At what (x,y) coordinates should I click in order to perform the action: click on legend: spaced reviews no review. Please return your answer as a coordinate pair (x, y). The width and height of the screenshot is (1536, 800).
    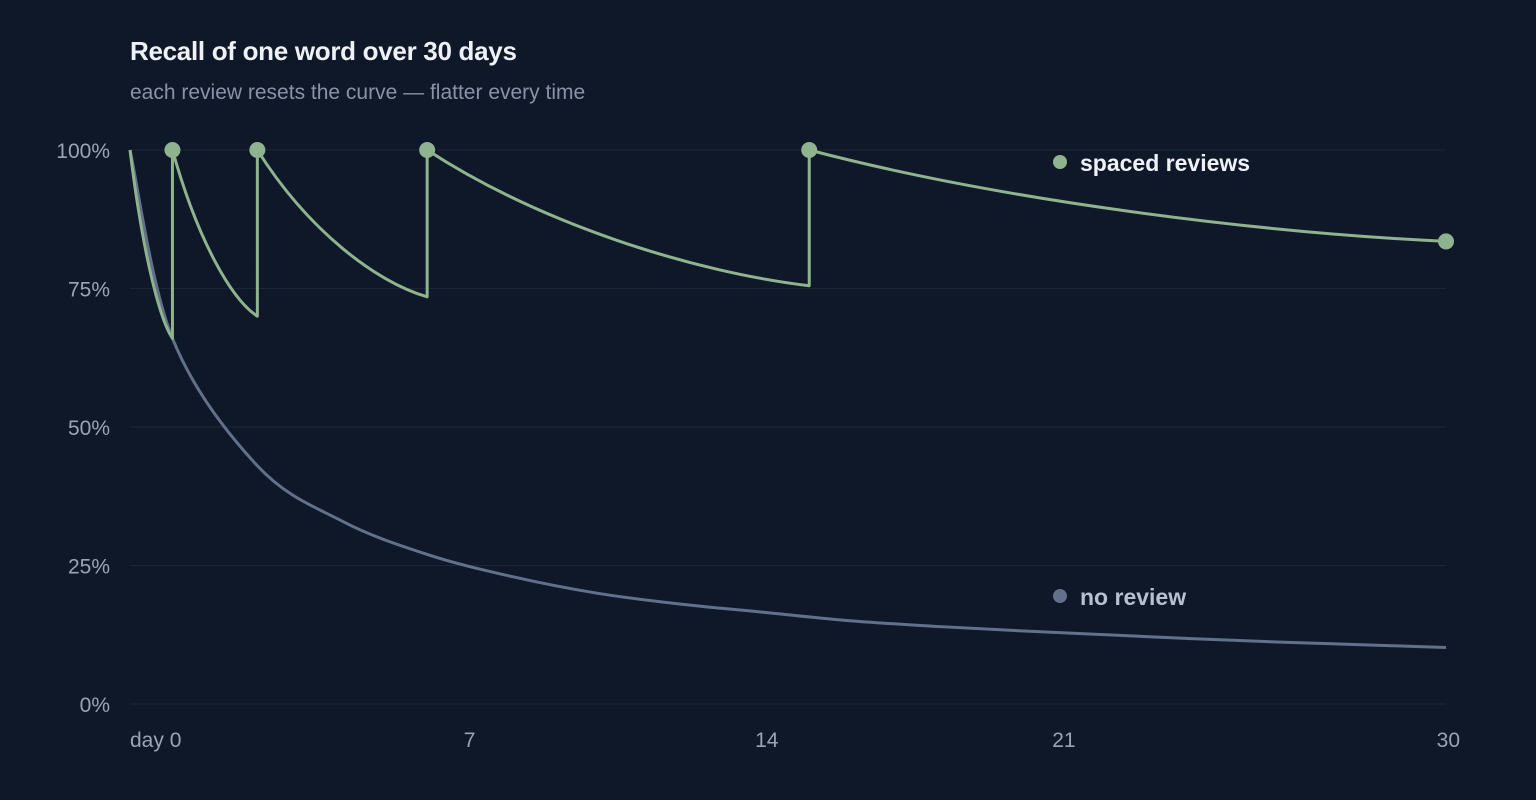
    Looking at the image, I should click on (1151, 380).